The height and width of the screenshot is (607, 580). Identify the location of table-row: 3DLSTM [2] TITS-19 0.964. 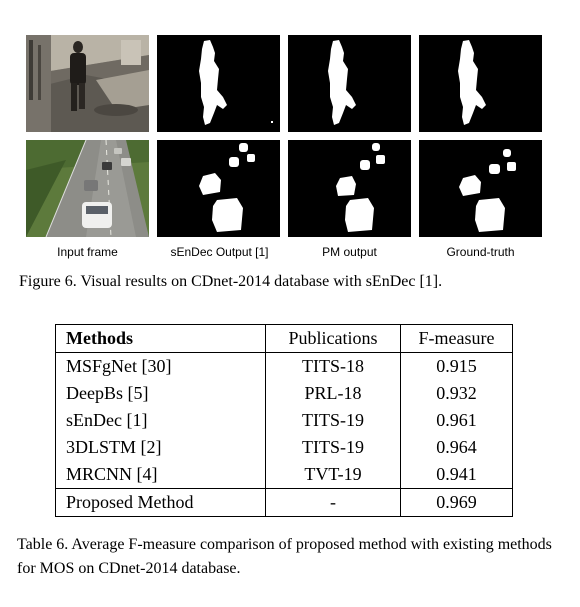
(284, 447).